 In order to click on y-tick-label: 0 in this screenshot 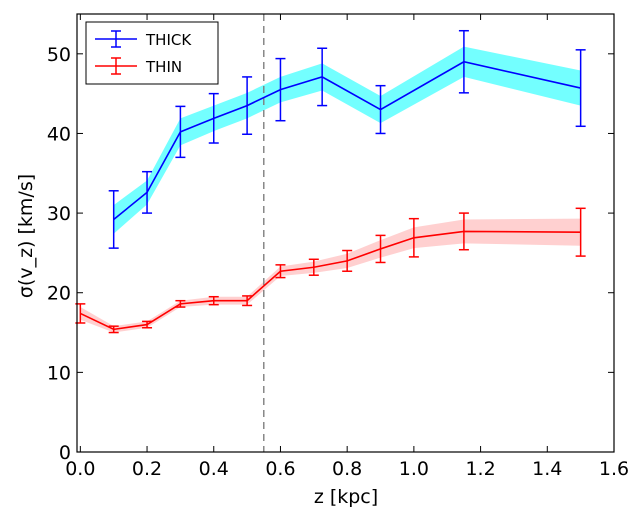, I will do `click(65, 453)`.